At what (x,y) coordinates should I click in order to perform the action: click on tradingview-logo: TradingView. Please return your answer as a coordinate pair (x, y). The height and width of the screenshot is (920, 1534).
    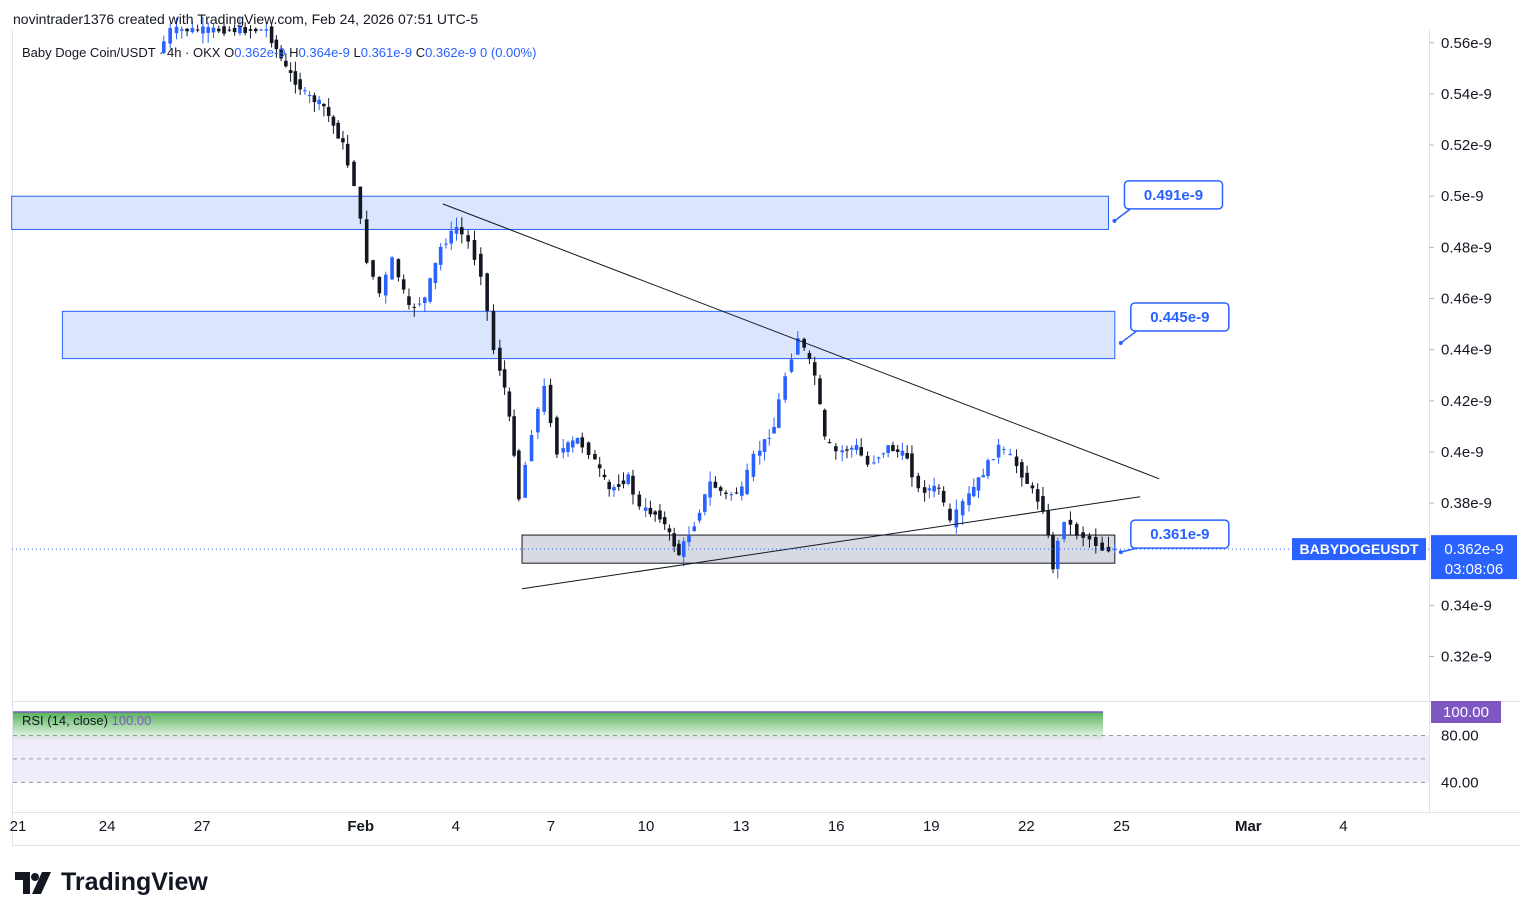
    Looking at the image, I should click on (111, 882).